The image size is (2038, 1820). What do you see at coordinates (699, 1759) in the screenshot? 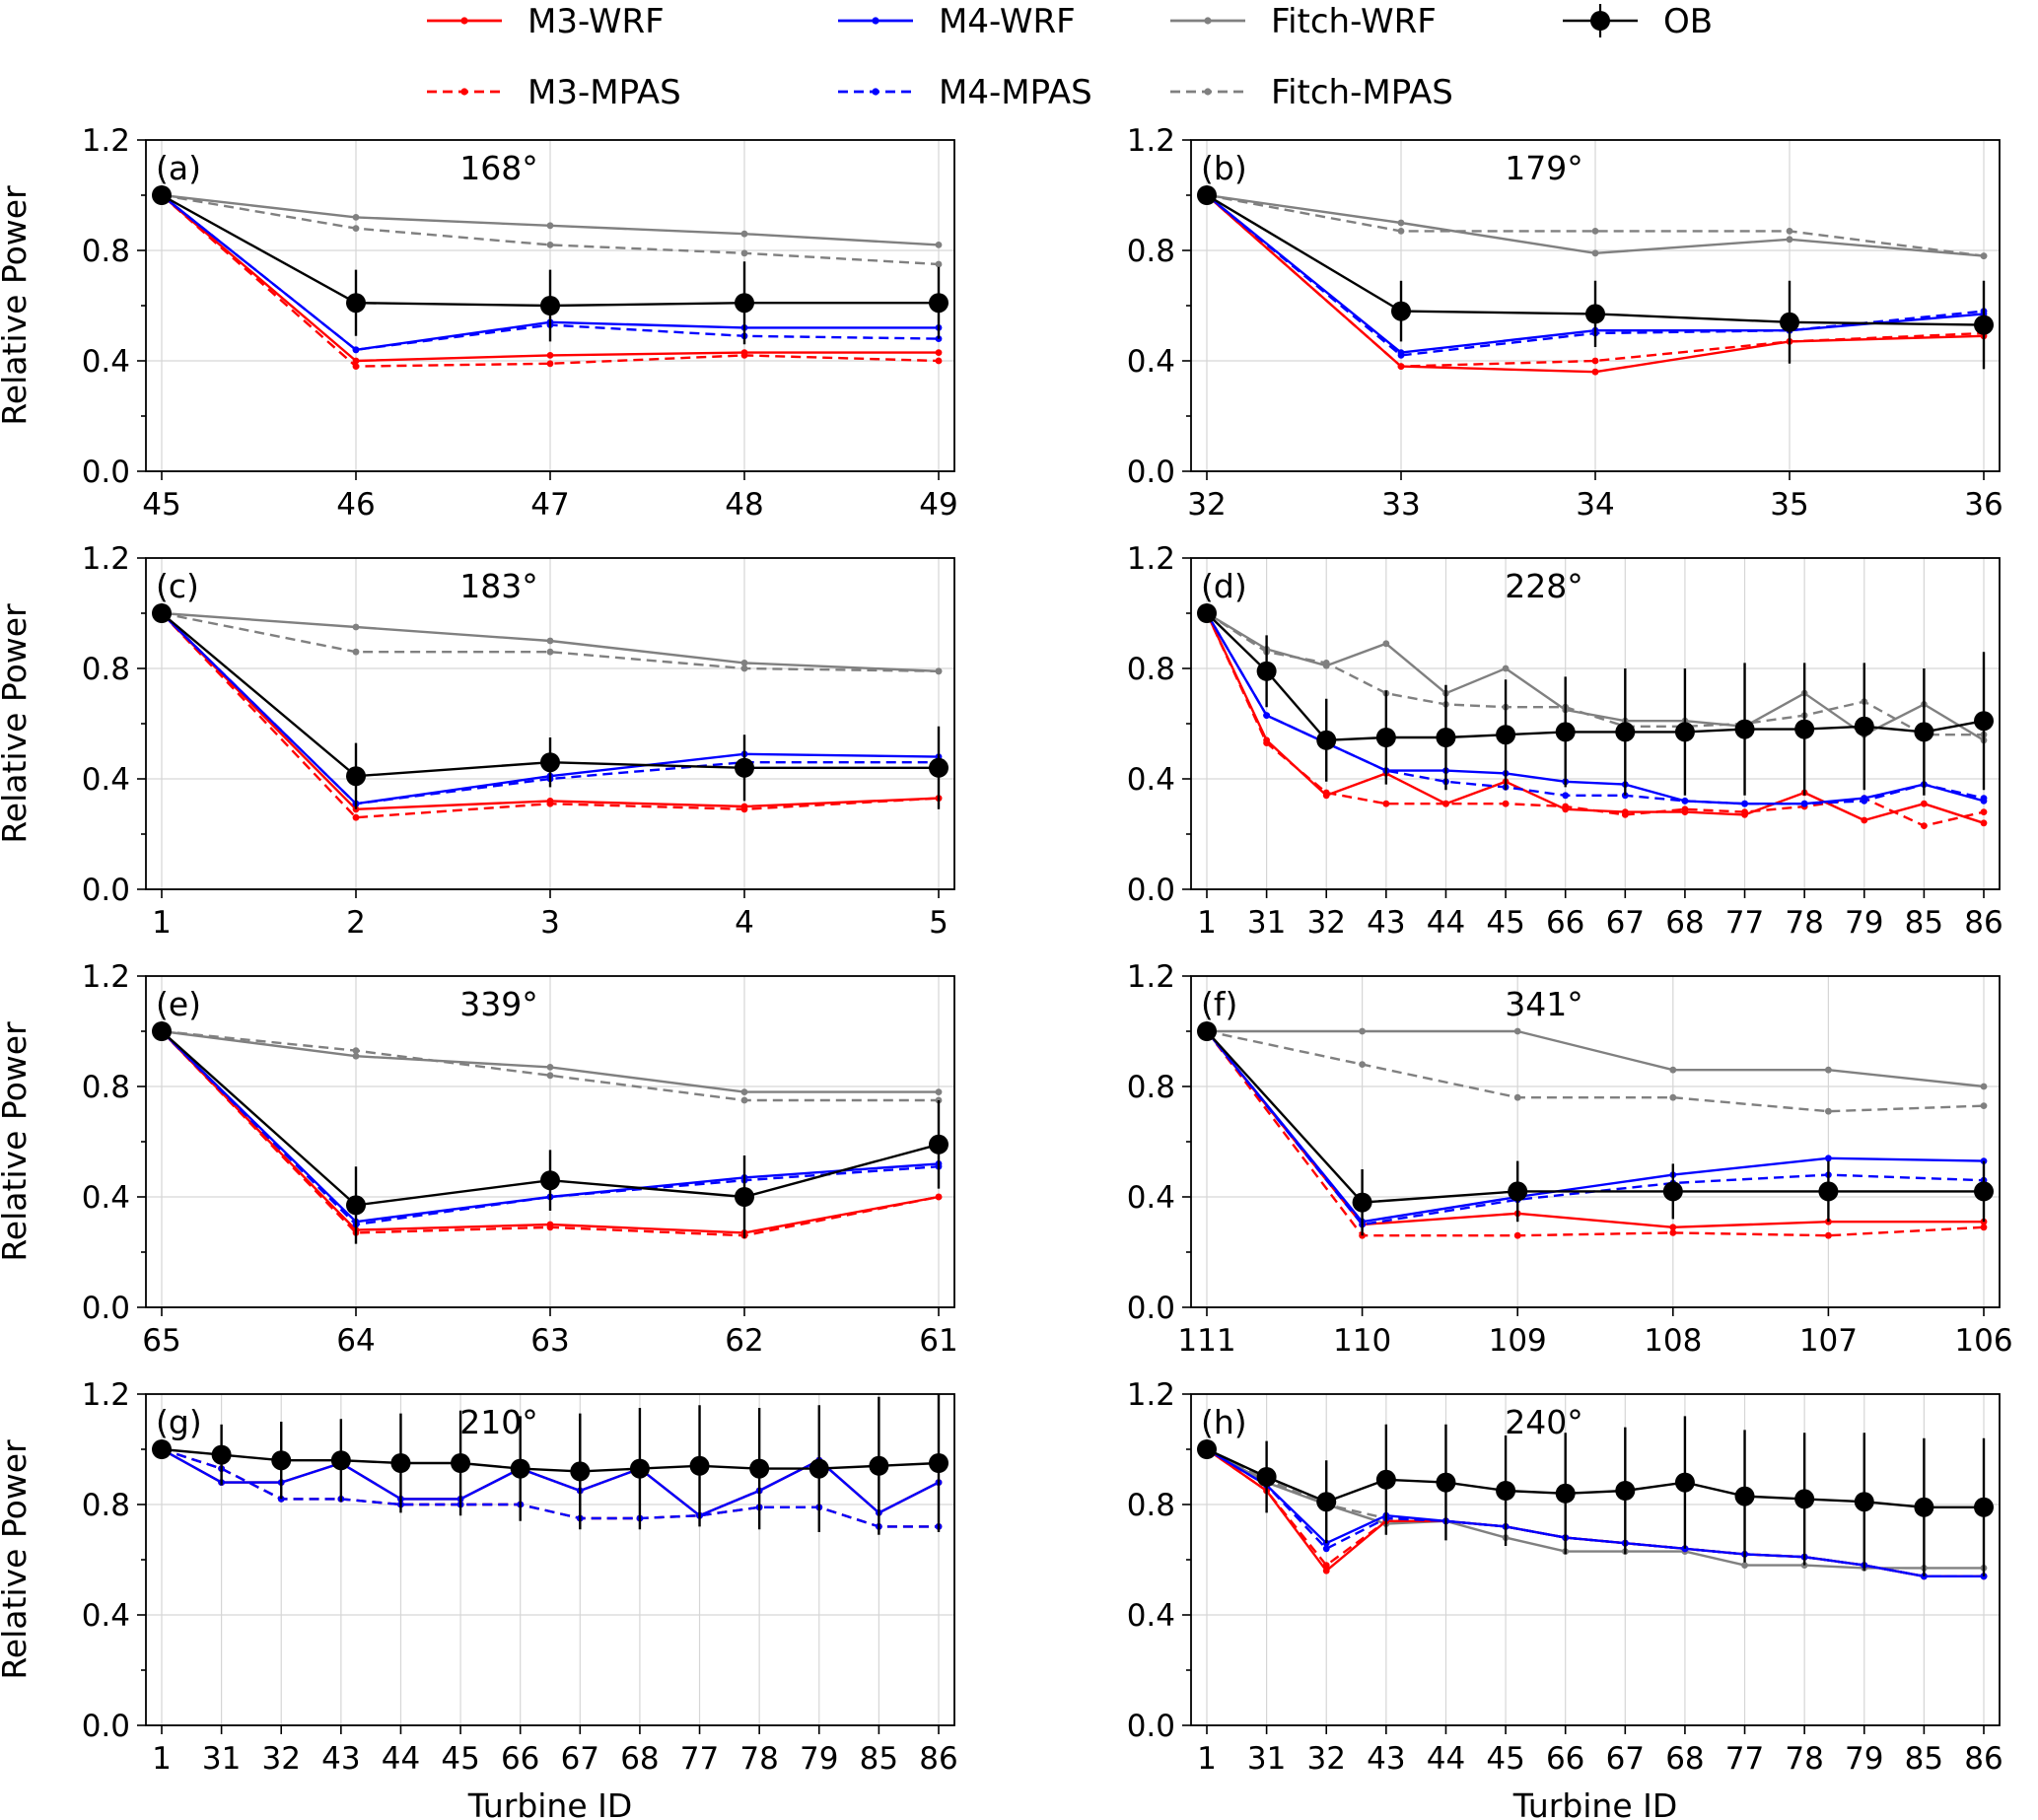
I see `x-tick-label: 77` at bounding box center [699, 1759].